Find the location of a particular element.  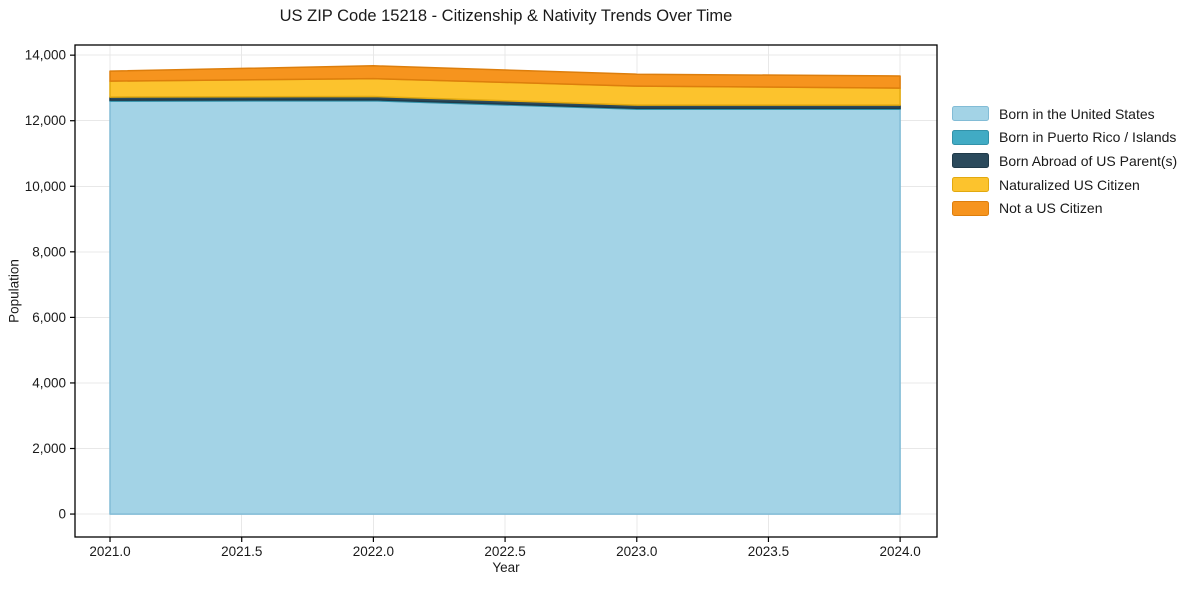

legend-label: Not a US Citizen is located at coordinates (1051, 208).